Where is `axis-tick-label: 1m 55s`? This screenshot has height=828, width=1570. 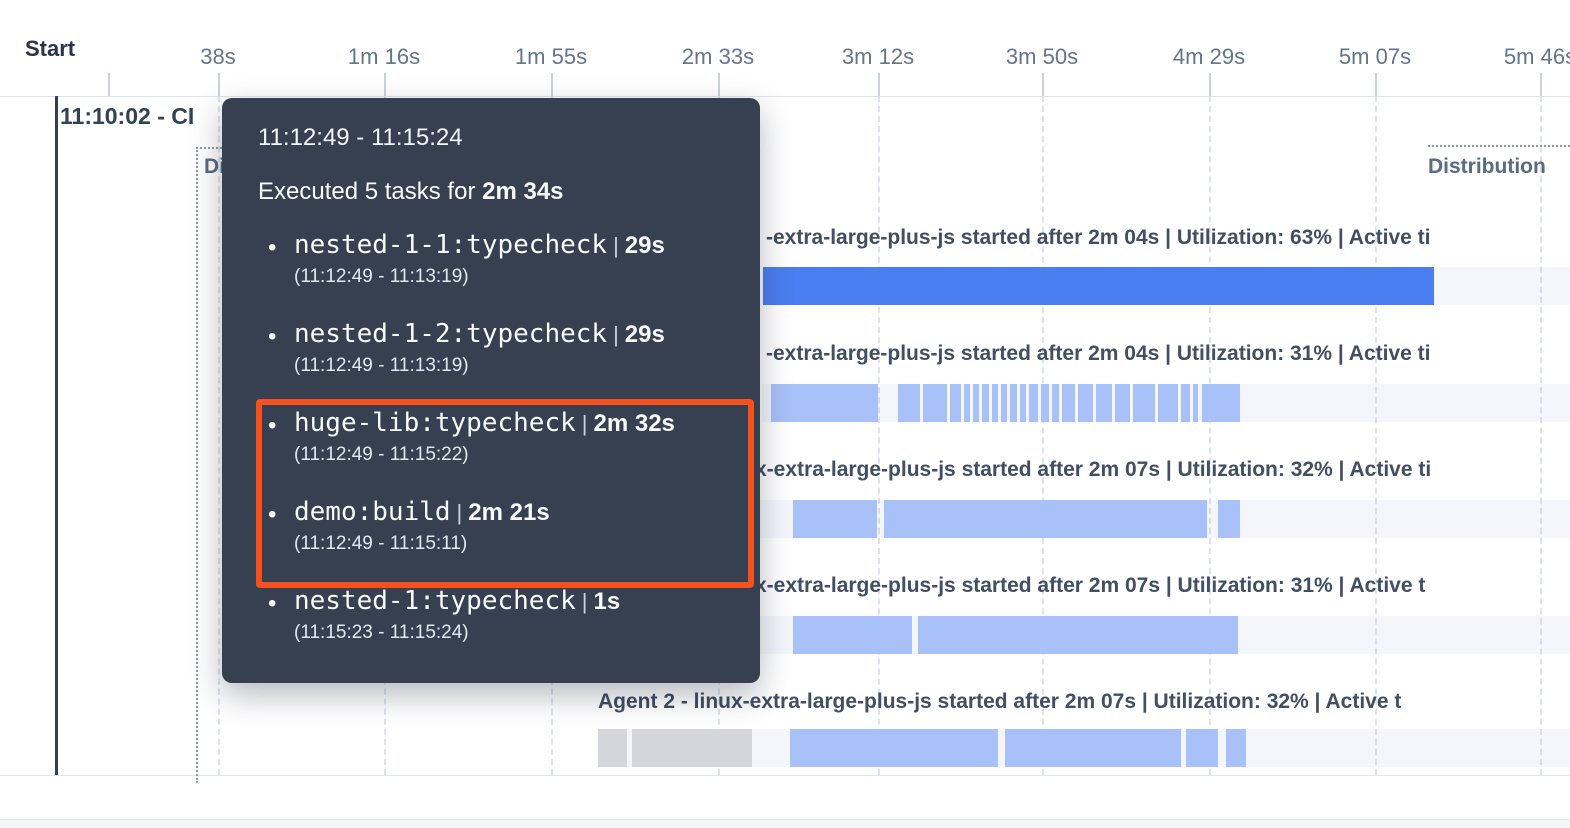 axis-tick-label: 1m 55s is located at coordinates (551, 56).